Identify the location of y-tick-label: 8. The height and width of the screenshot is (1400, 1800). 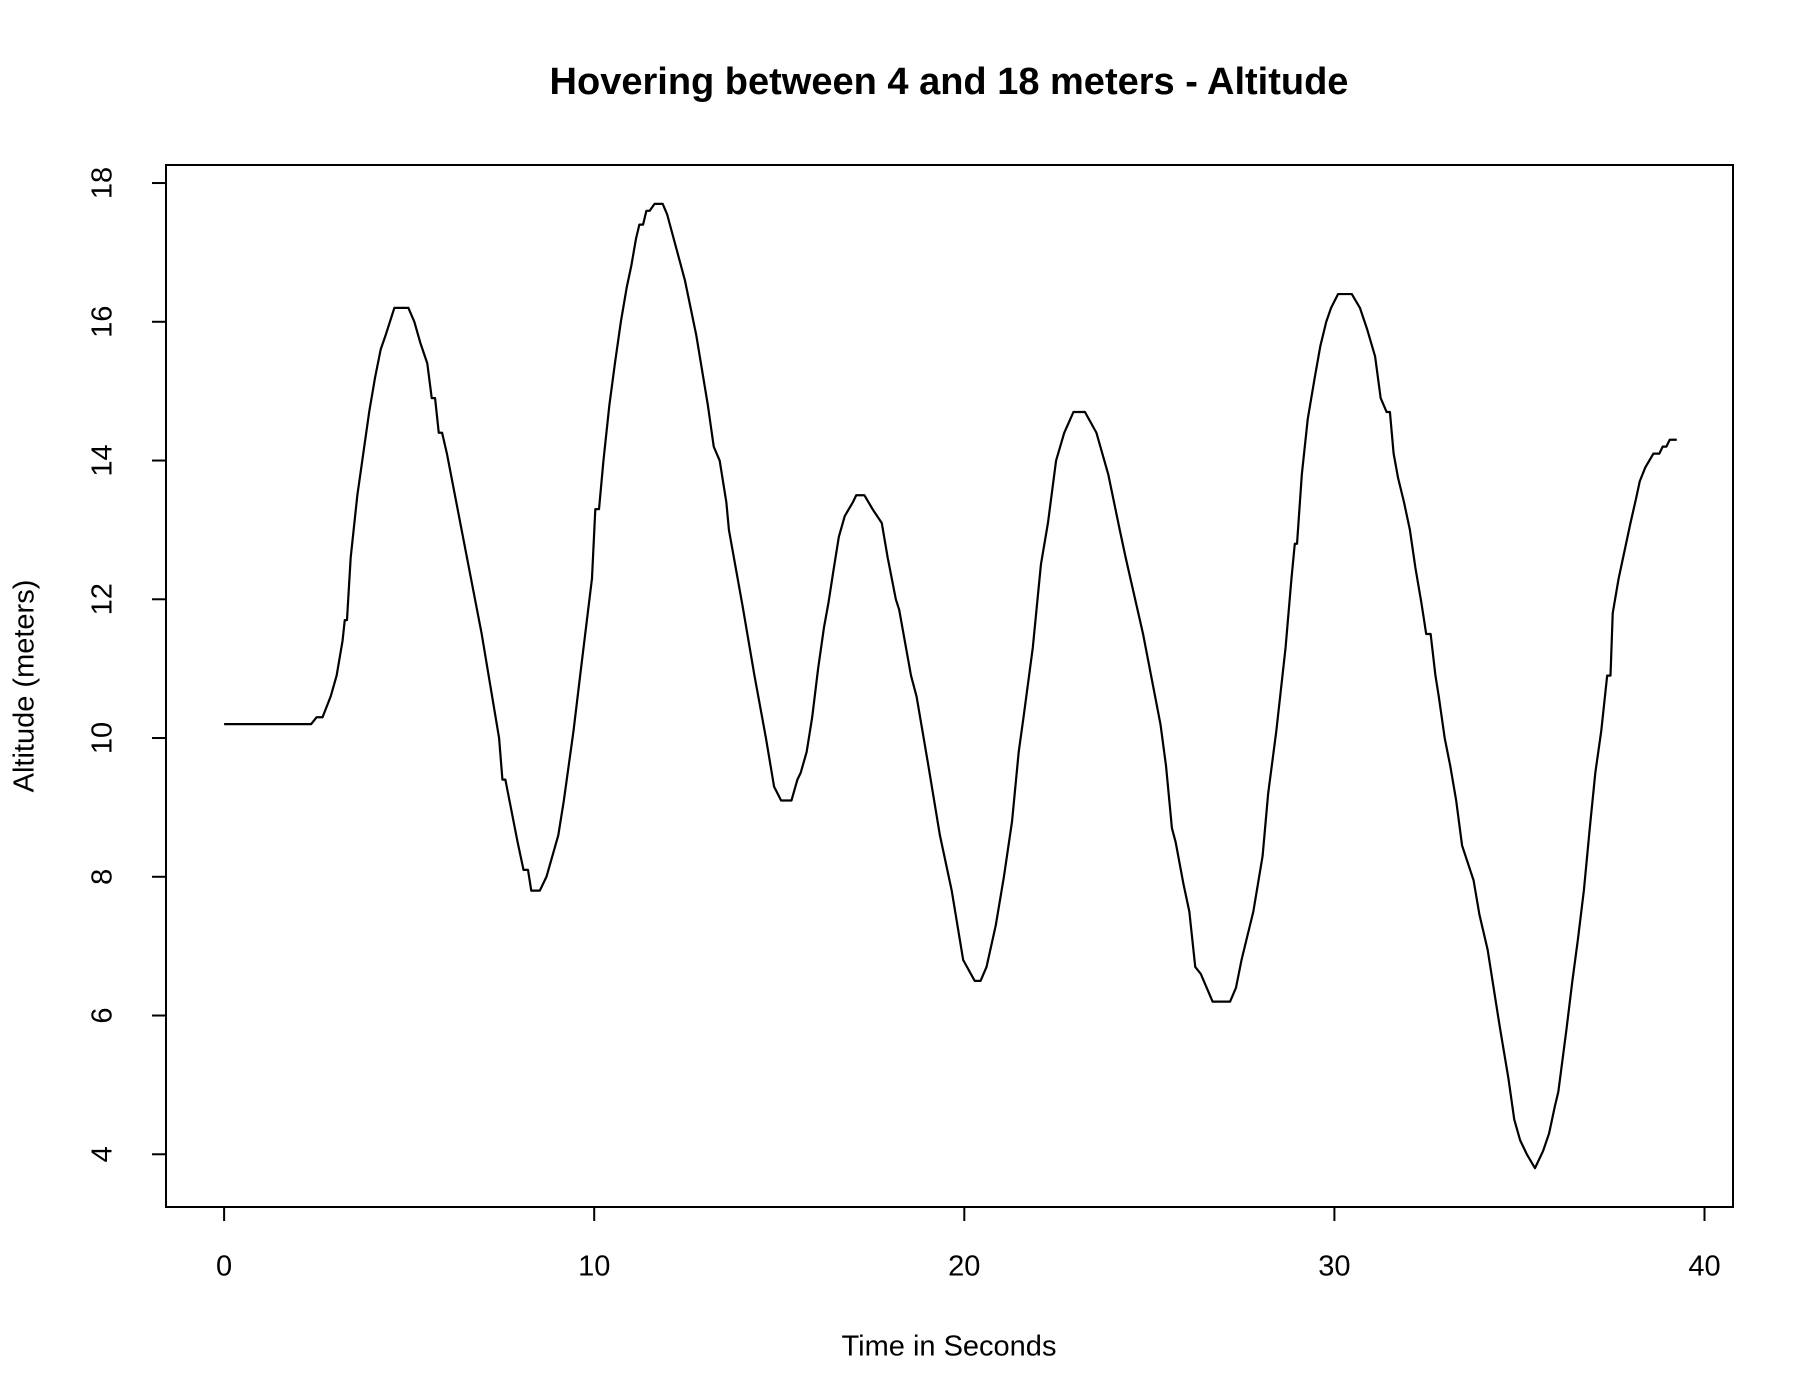
(103, 877).